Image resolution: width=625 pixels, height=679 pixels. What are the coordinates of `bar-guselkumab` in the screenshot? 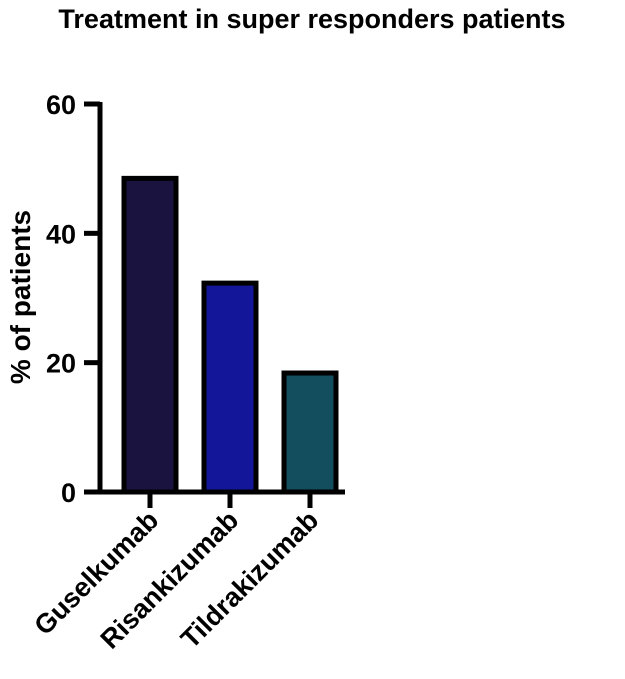 It's located at (150, 335).